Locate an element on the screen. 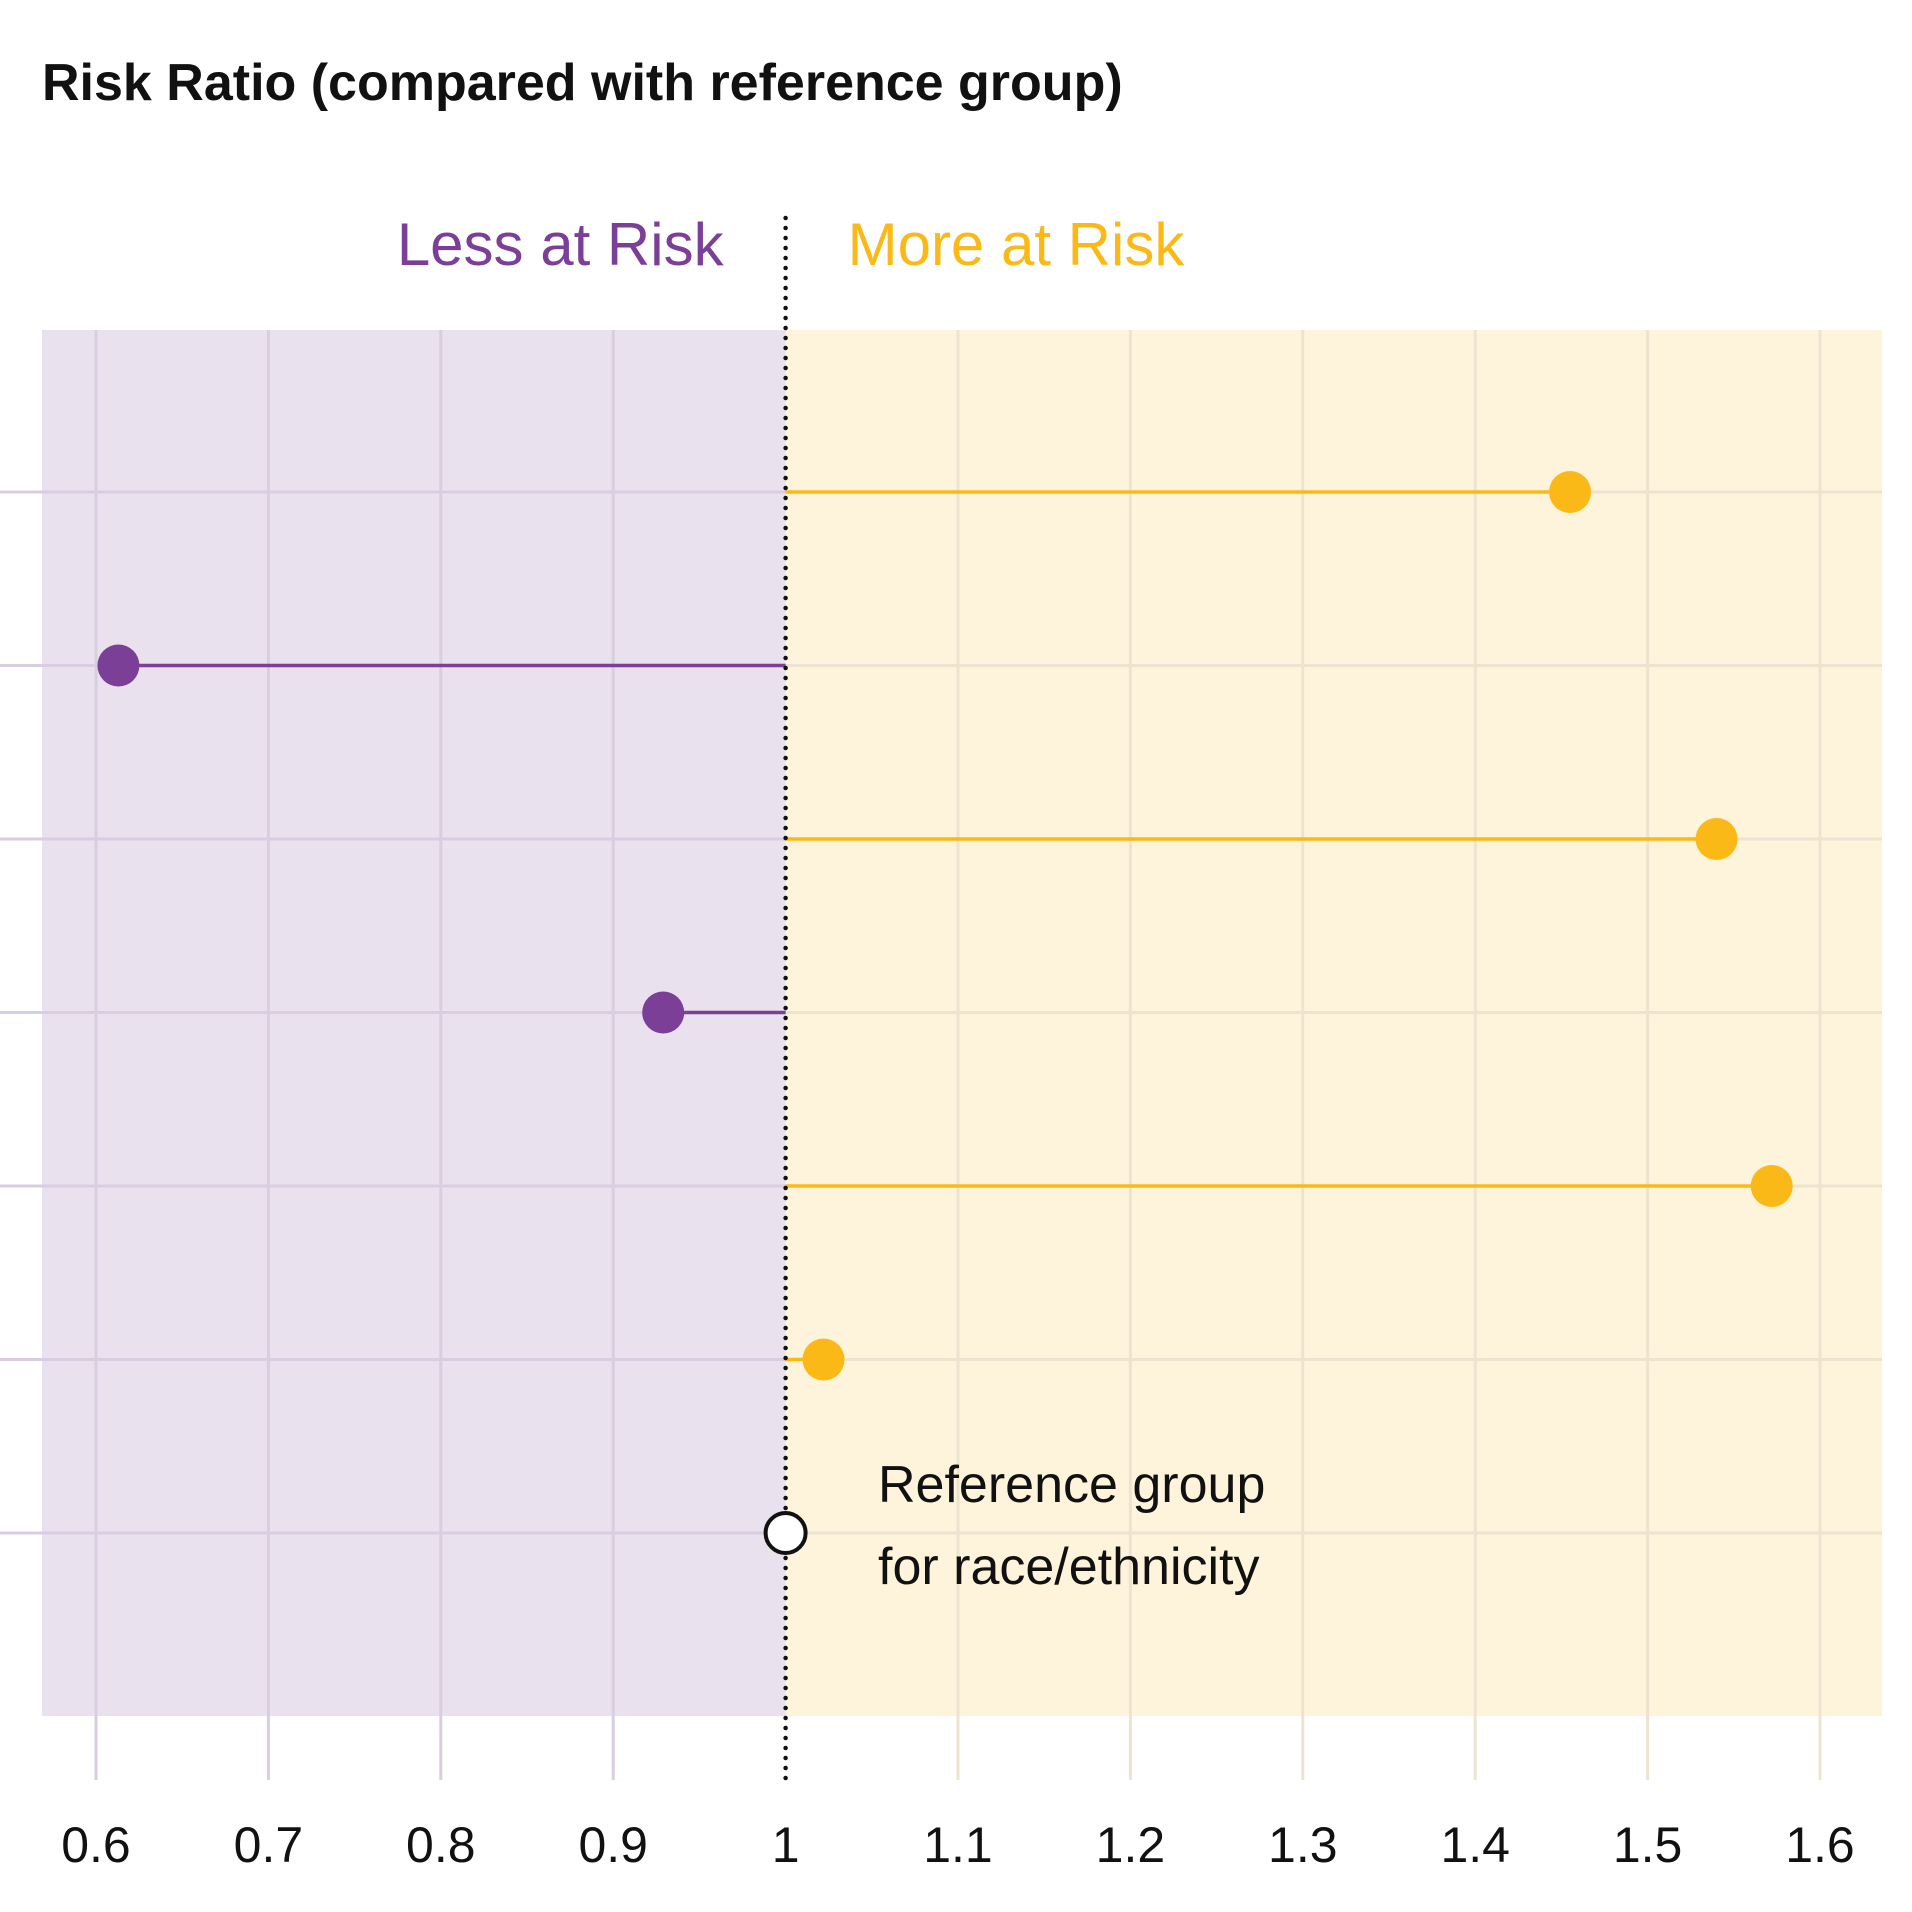  less-at-risk-label: Less at Risk is located at coordinates (561, 244).